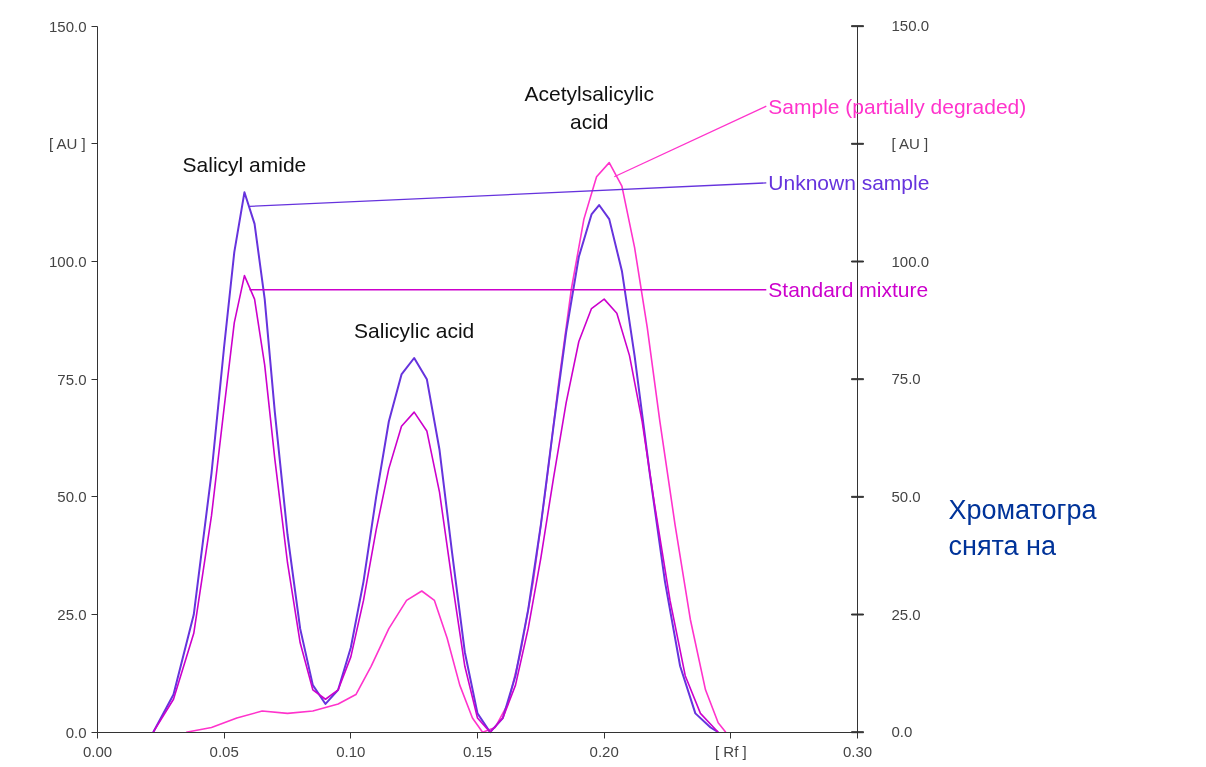 The height and width of the screenshot is (767, 1206). What do you see at coordinates (910, 26) in the screenshot?
I see `y-tick-label: 150.0` at bounding box center [910, 26].